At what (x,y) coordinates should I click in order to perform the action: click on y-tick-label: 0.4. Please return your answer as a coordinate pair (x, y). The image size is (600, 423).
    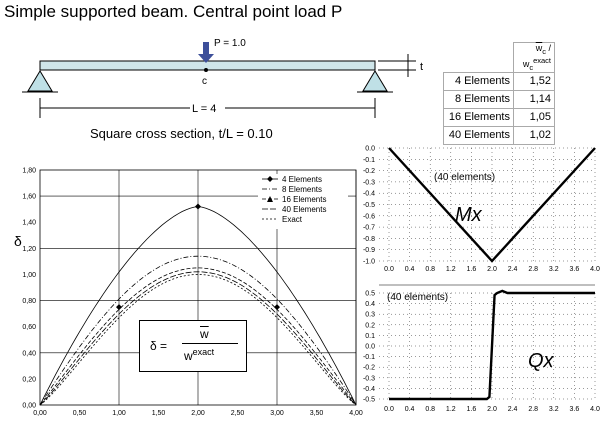
    Looking at the image, I should click on (370, 304).